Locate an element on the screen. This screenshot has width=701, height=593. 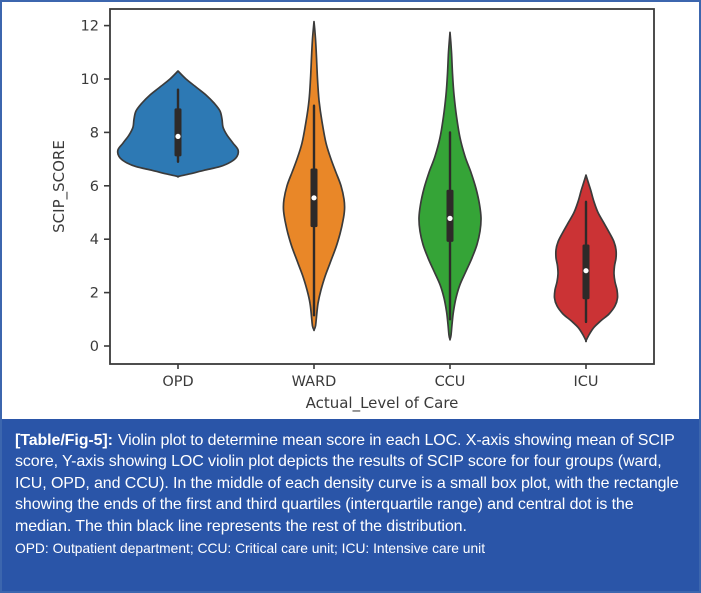
median-dot-opd is located at coordinates (178, 136).